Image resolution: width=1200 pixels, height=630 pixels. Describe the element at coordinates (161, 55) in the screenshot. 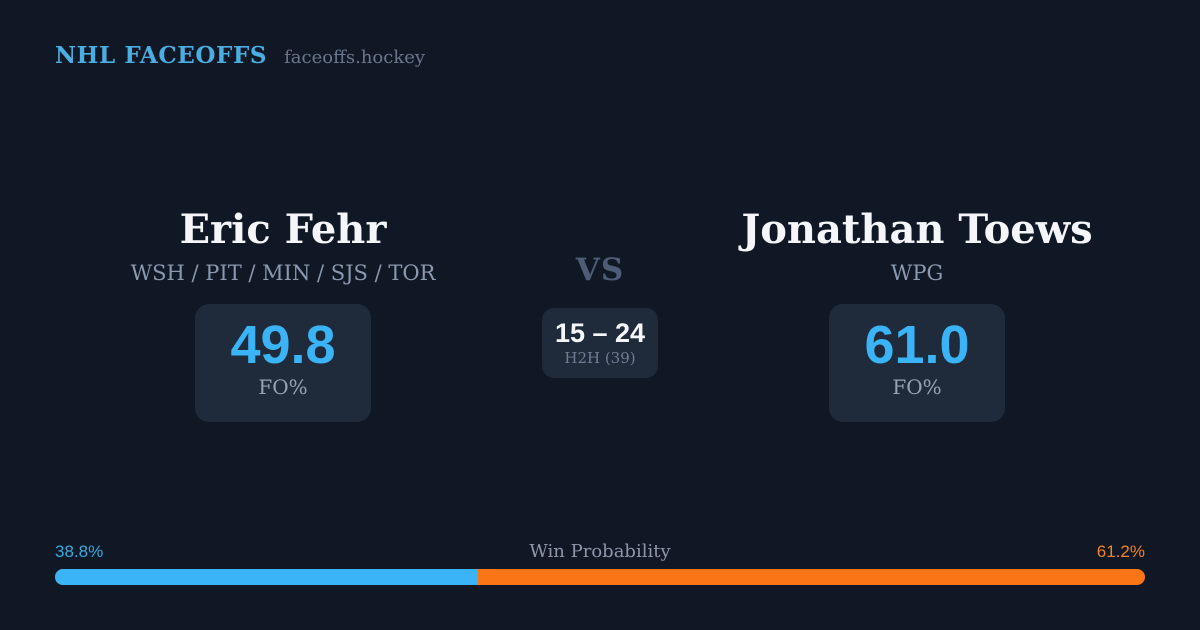

I see `brand-logo-text: NHL FACEOFFS` at that location.